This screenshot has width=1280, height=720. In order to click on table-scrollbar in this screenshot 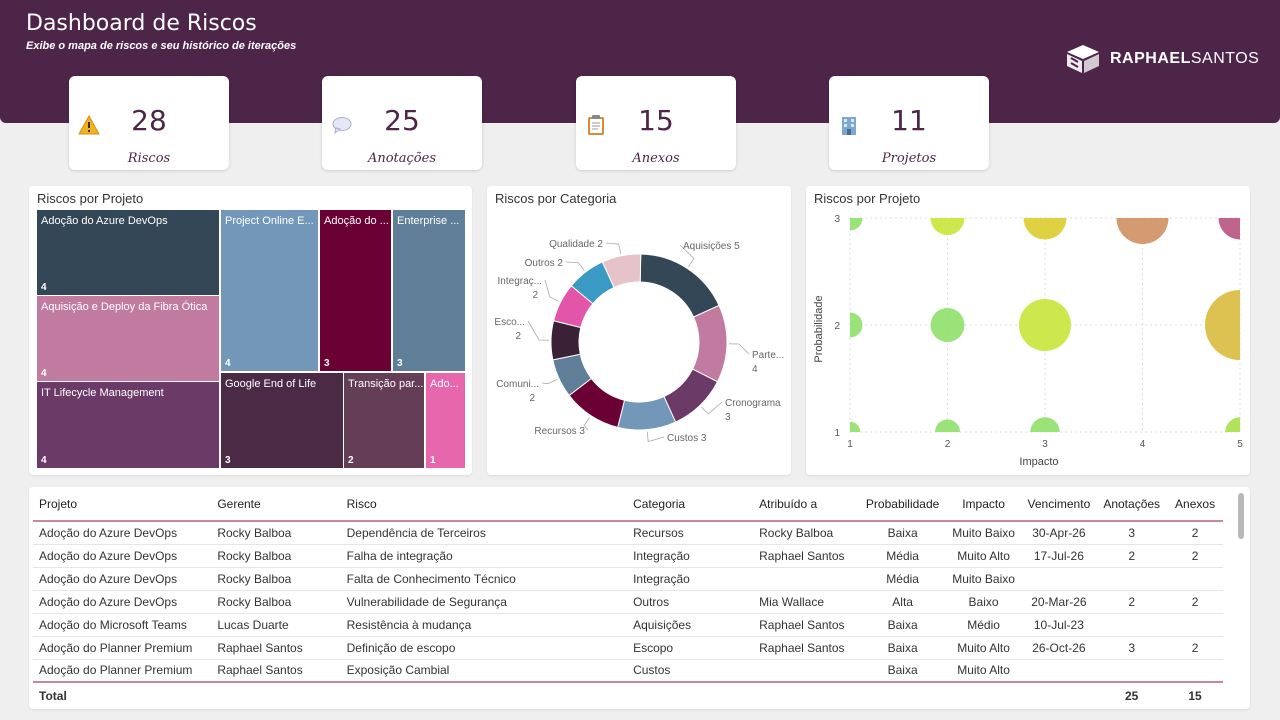, I will do `click(1241, 516)`.